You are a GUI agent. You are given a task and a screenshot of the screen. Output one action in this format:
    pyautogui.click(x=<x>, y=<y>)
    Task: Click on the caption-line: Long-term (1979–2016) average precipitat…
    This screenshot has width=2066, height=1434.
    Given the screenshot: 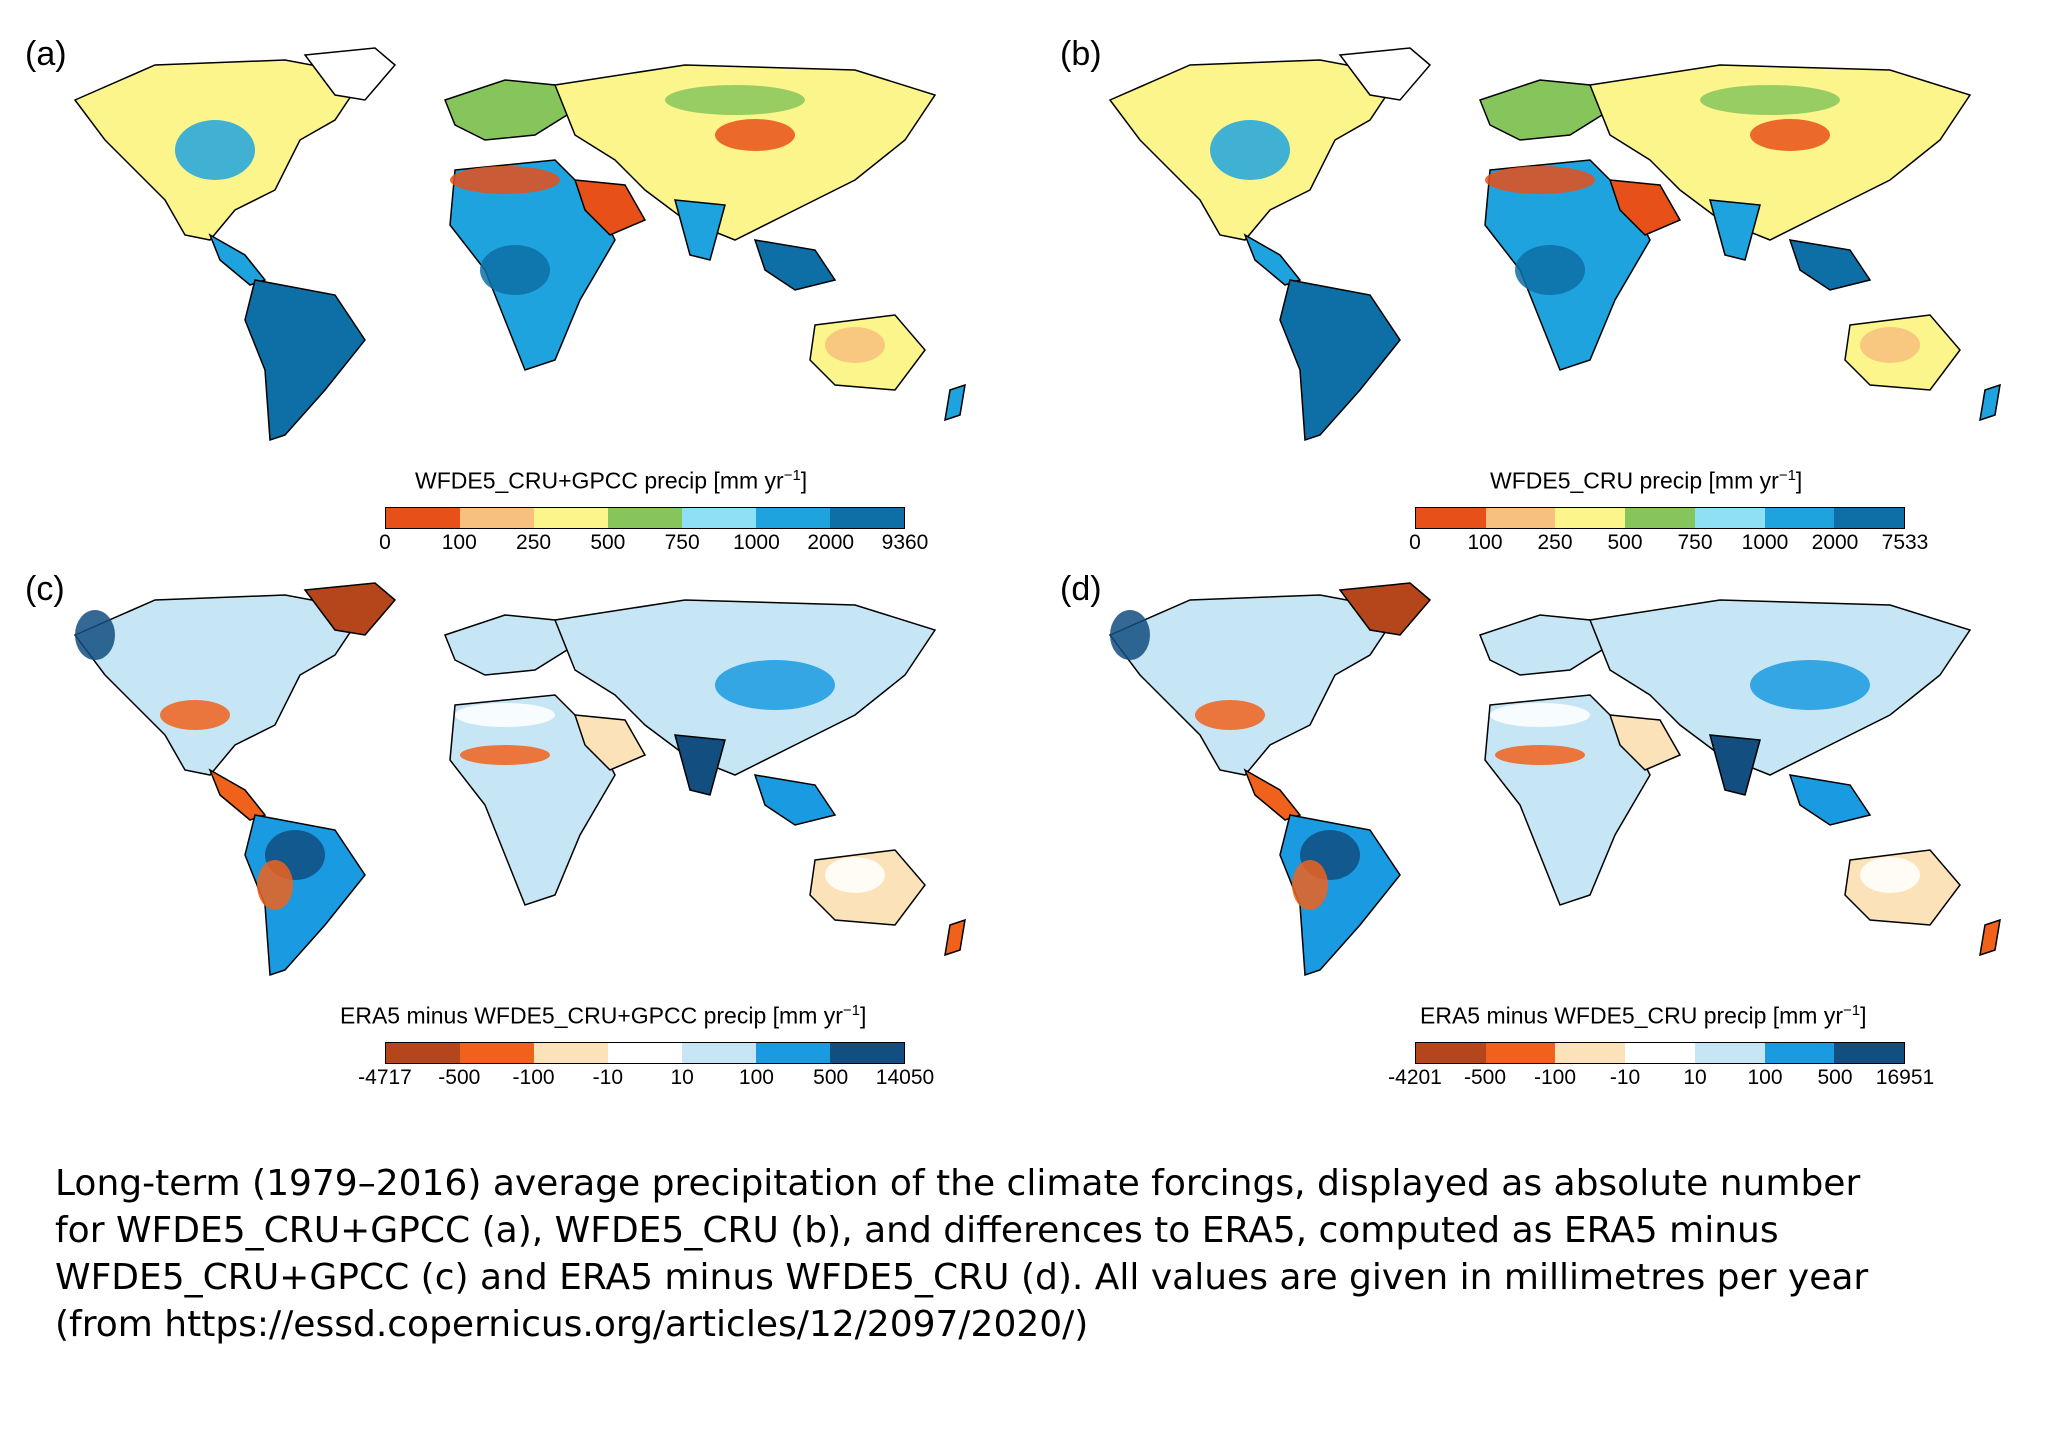 What is the action you would take?
    pyautogui.click(x=958, y=1183)
    